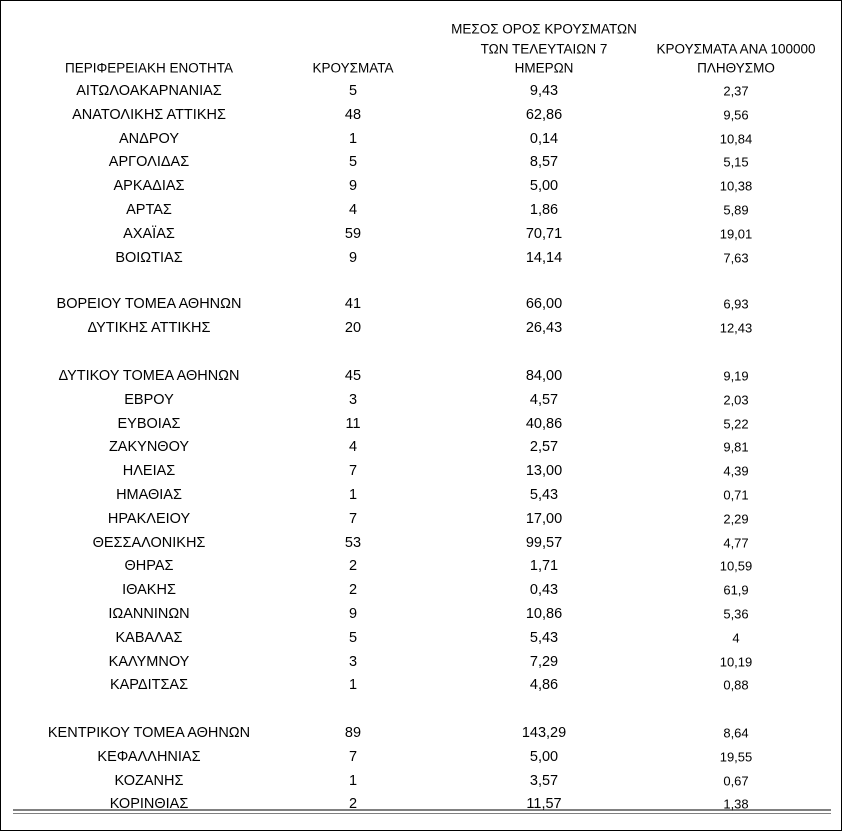 Image resolution: width=842 pixels, height=831 pixels. I want to click on region-name: ΚΑΛΥΜΝΟΥ, so click(149, 661).